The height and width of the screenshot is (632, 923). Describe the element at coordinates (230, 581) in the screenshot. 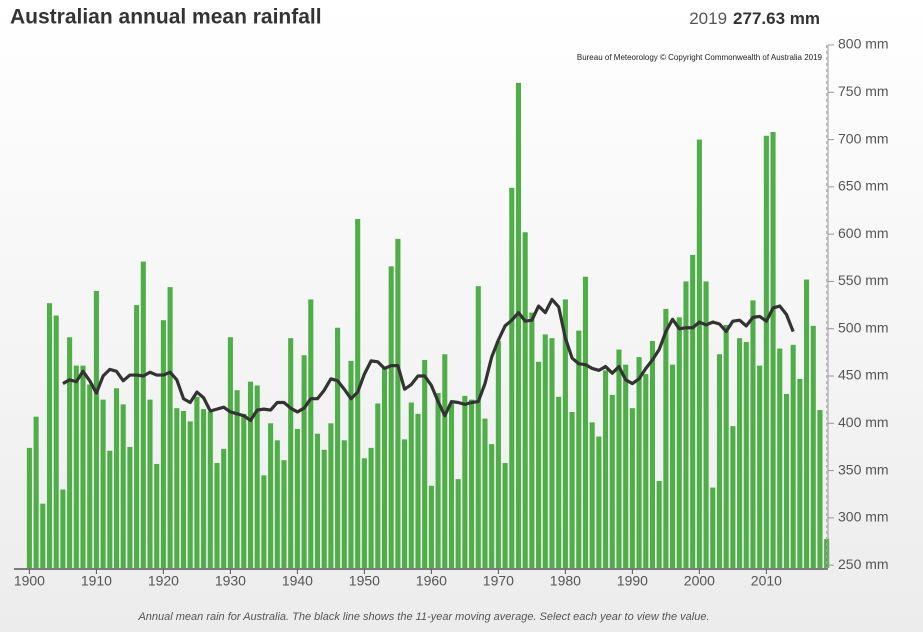

I see `x-tick-label: 1930` at that location.